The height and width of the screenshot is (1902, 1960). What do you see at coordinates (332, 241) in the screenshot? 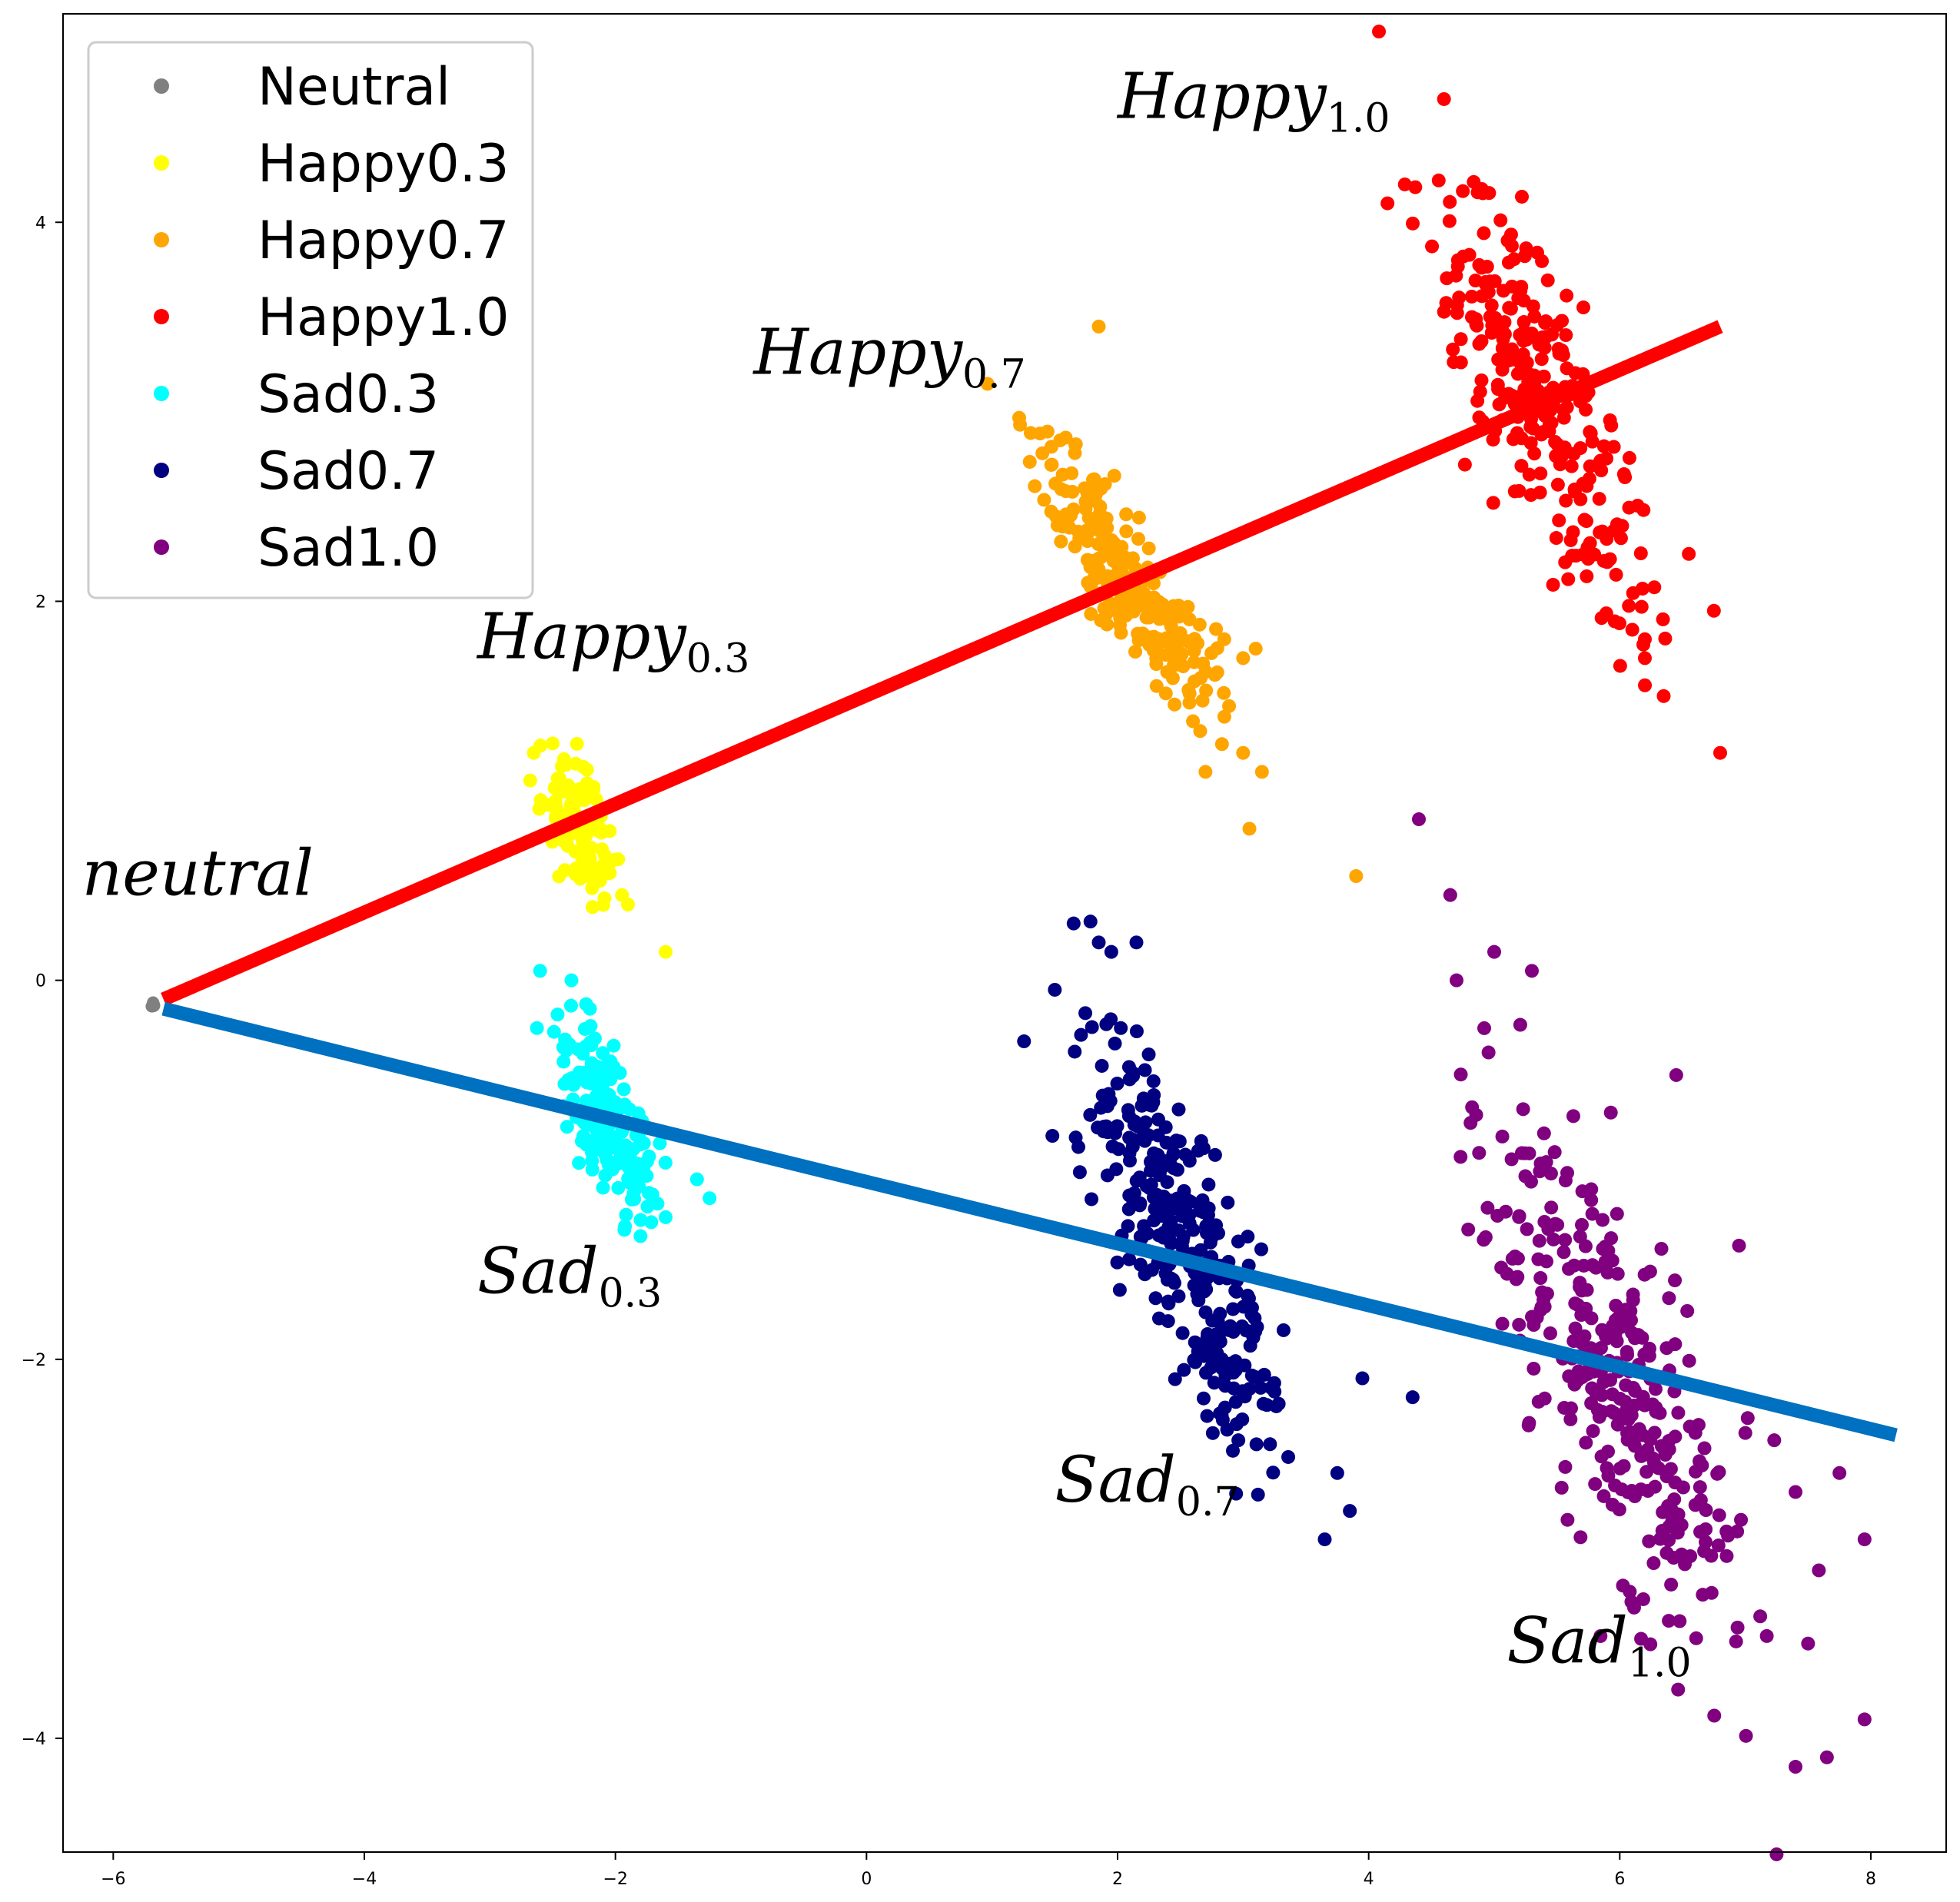
I see `legend-item: Happy0.7` at bounding box center [332, 241].